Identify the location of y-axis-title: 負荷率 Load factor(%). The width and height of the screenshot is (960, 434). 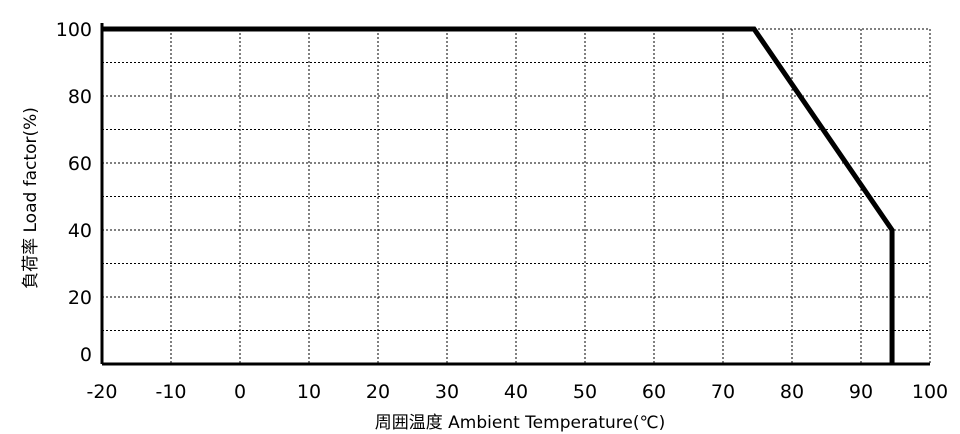
(31, 198).